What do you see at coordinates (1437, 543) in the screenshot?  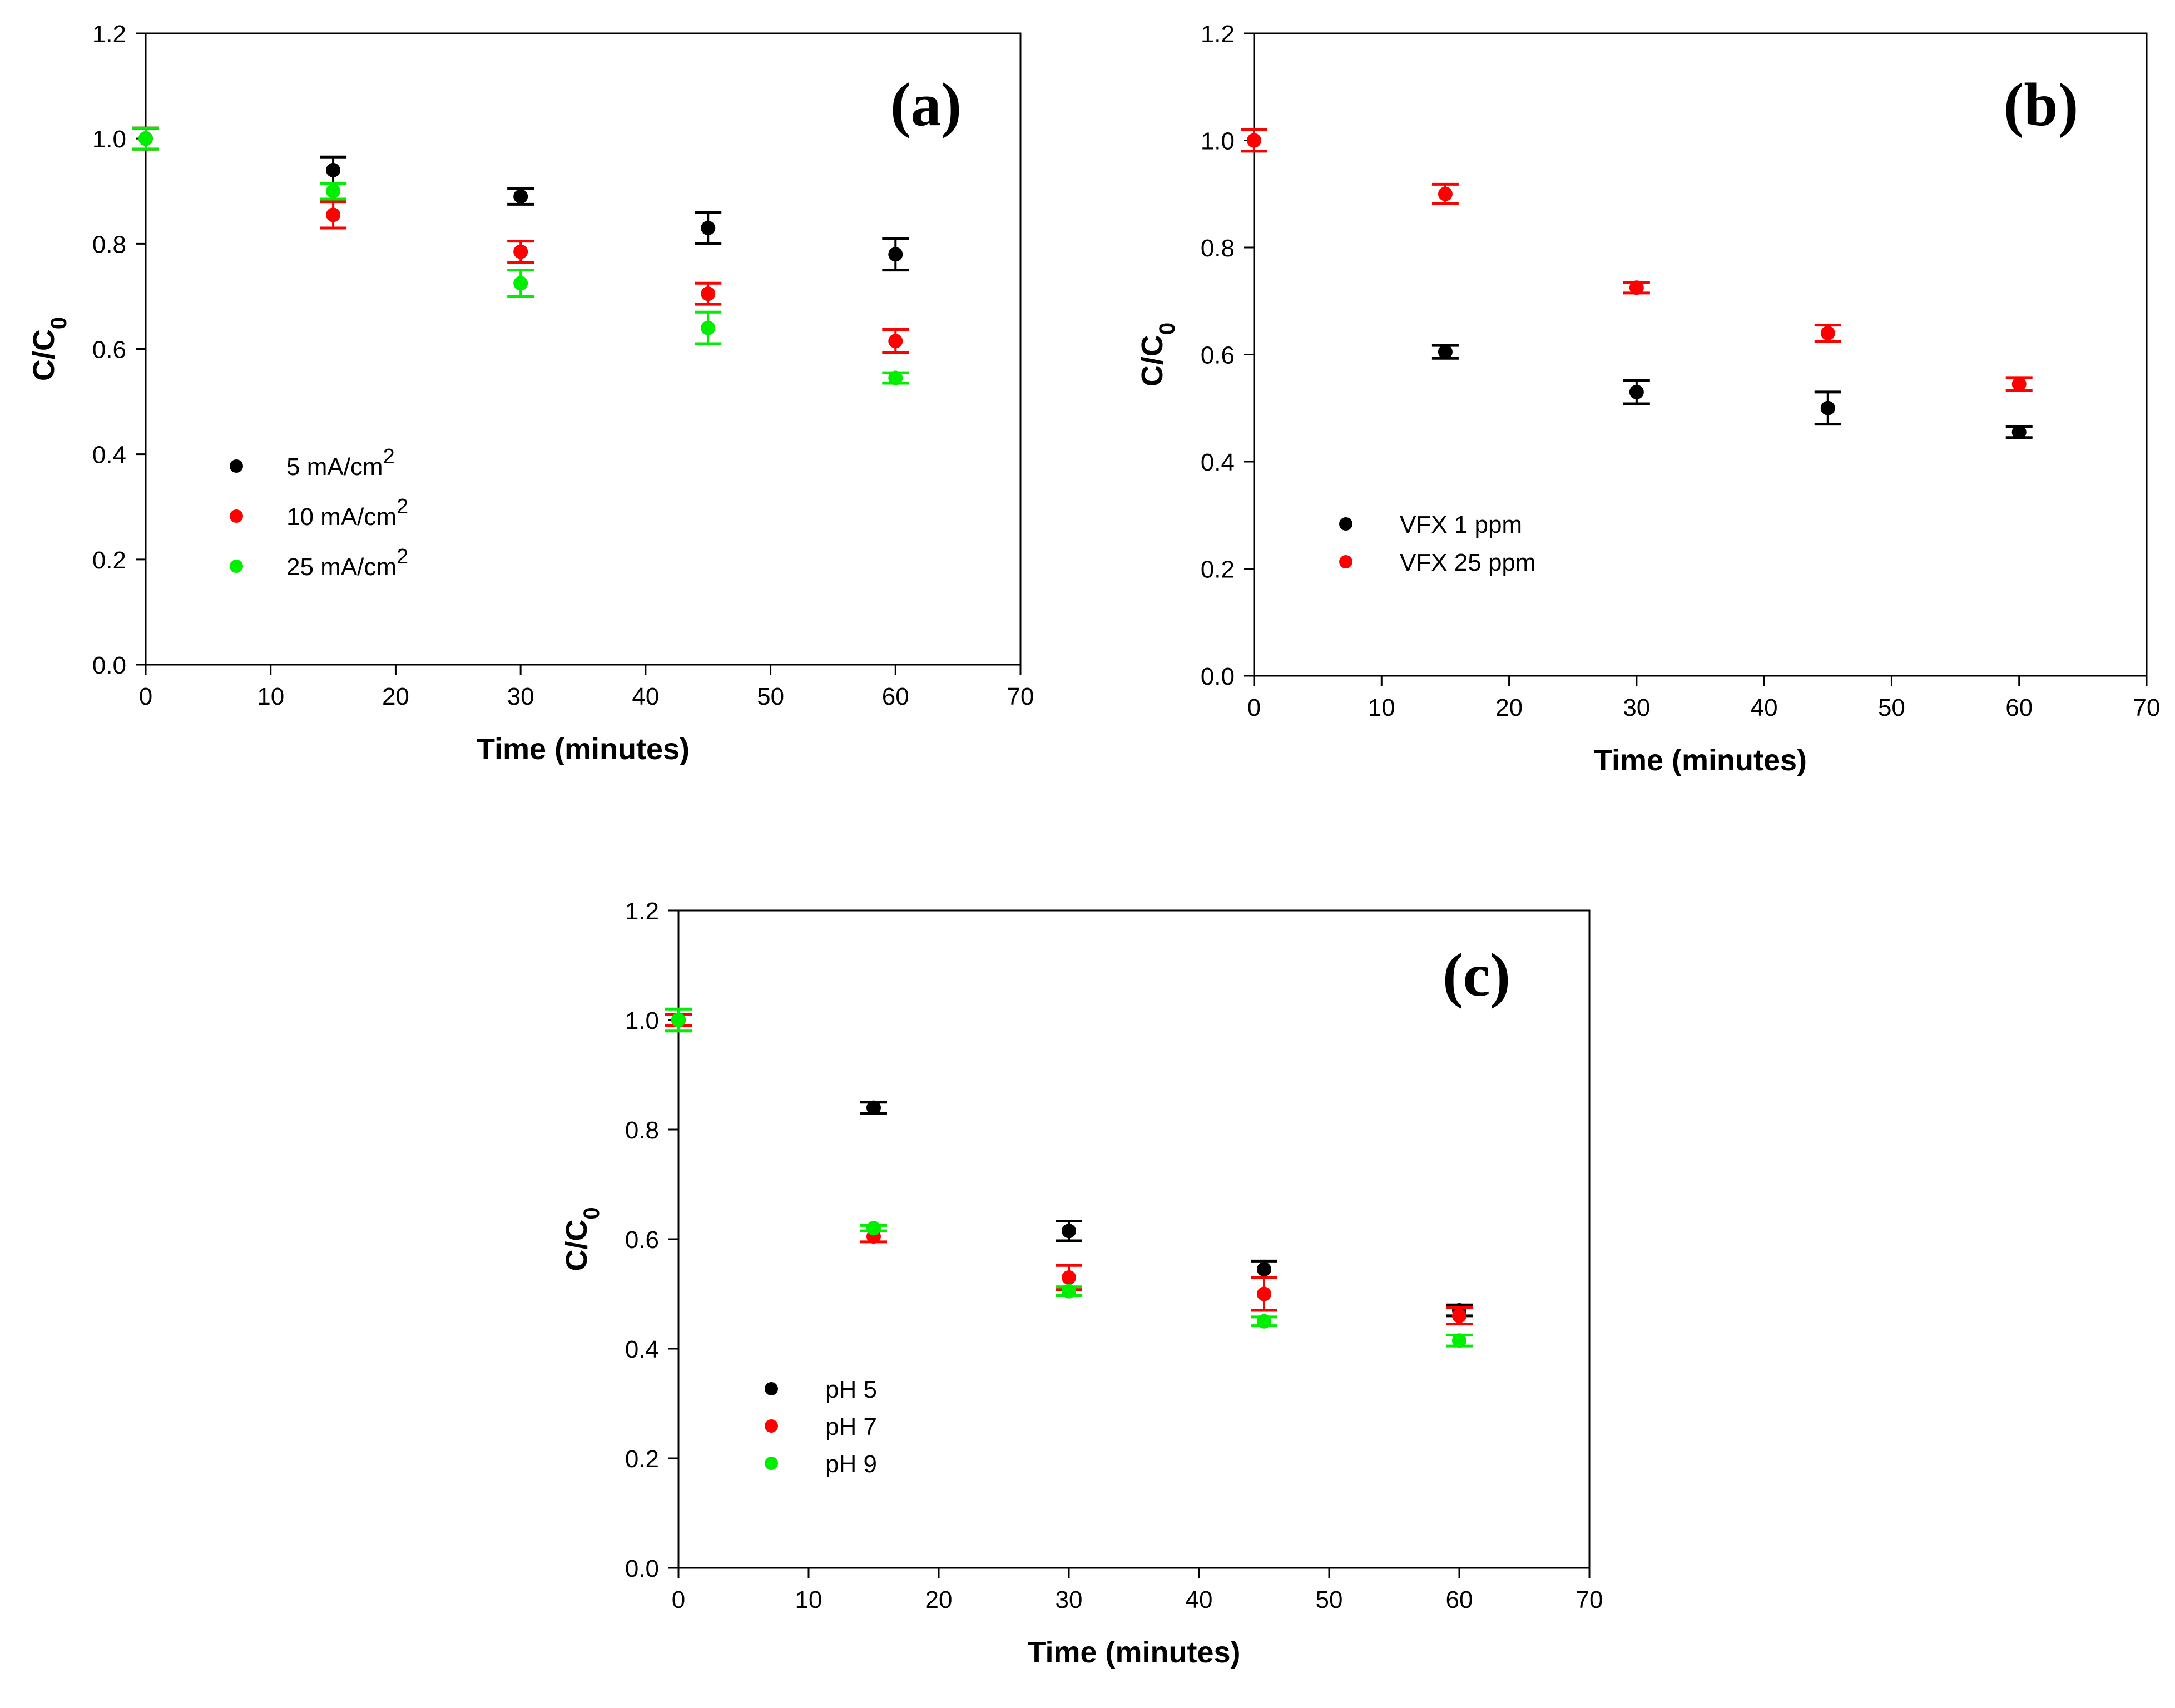 I see `legend: VFX 1 ppm VFX 25 ppm` at bounding box center [1437, 543].